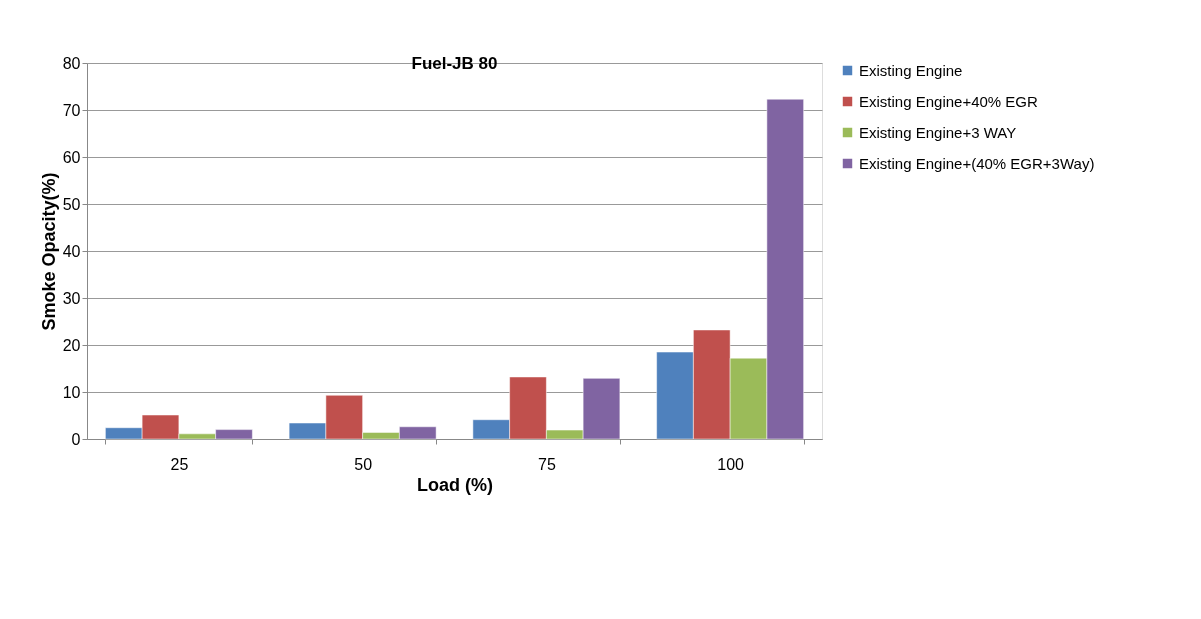  What do you see at coordinates (179, 464) in the screenshot?
I see `x-tick-label: 25` at bounding box center [179, 464].